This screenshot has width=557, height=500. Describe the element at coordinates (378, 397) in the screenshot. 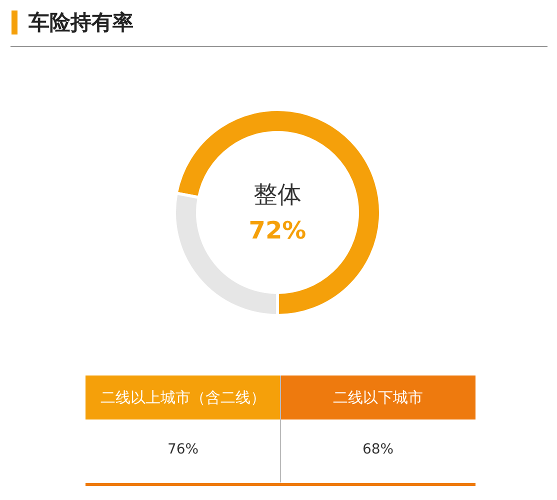

I see `category-label: 二线以下城市` at that location.